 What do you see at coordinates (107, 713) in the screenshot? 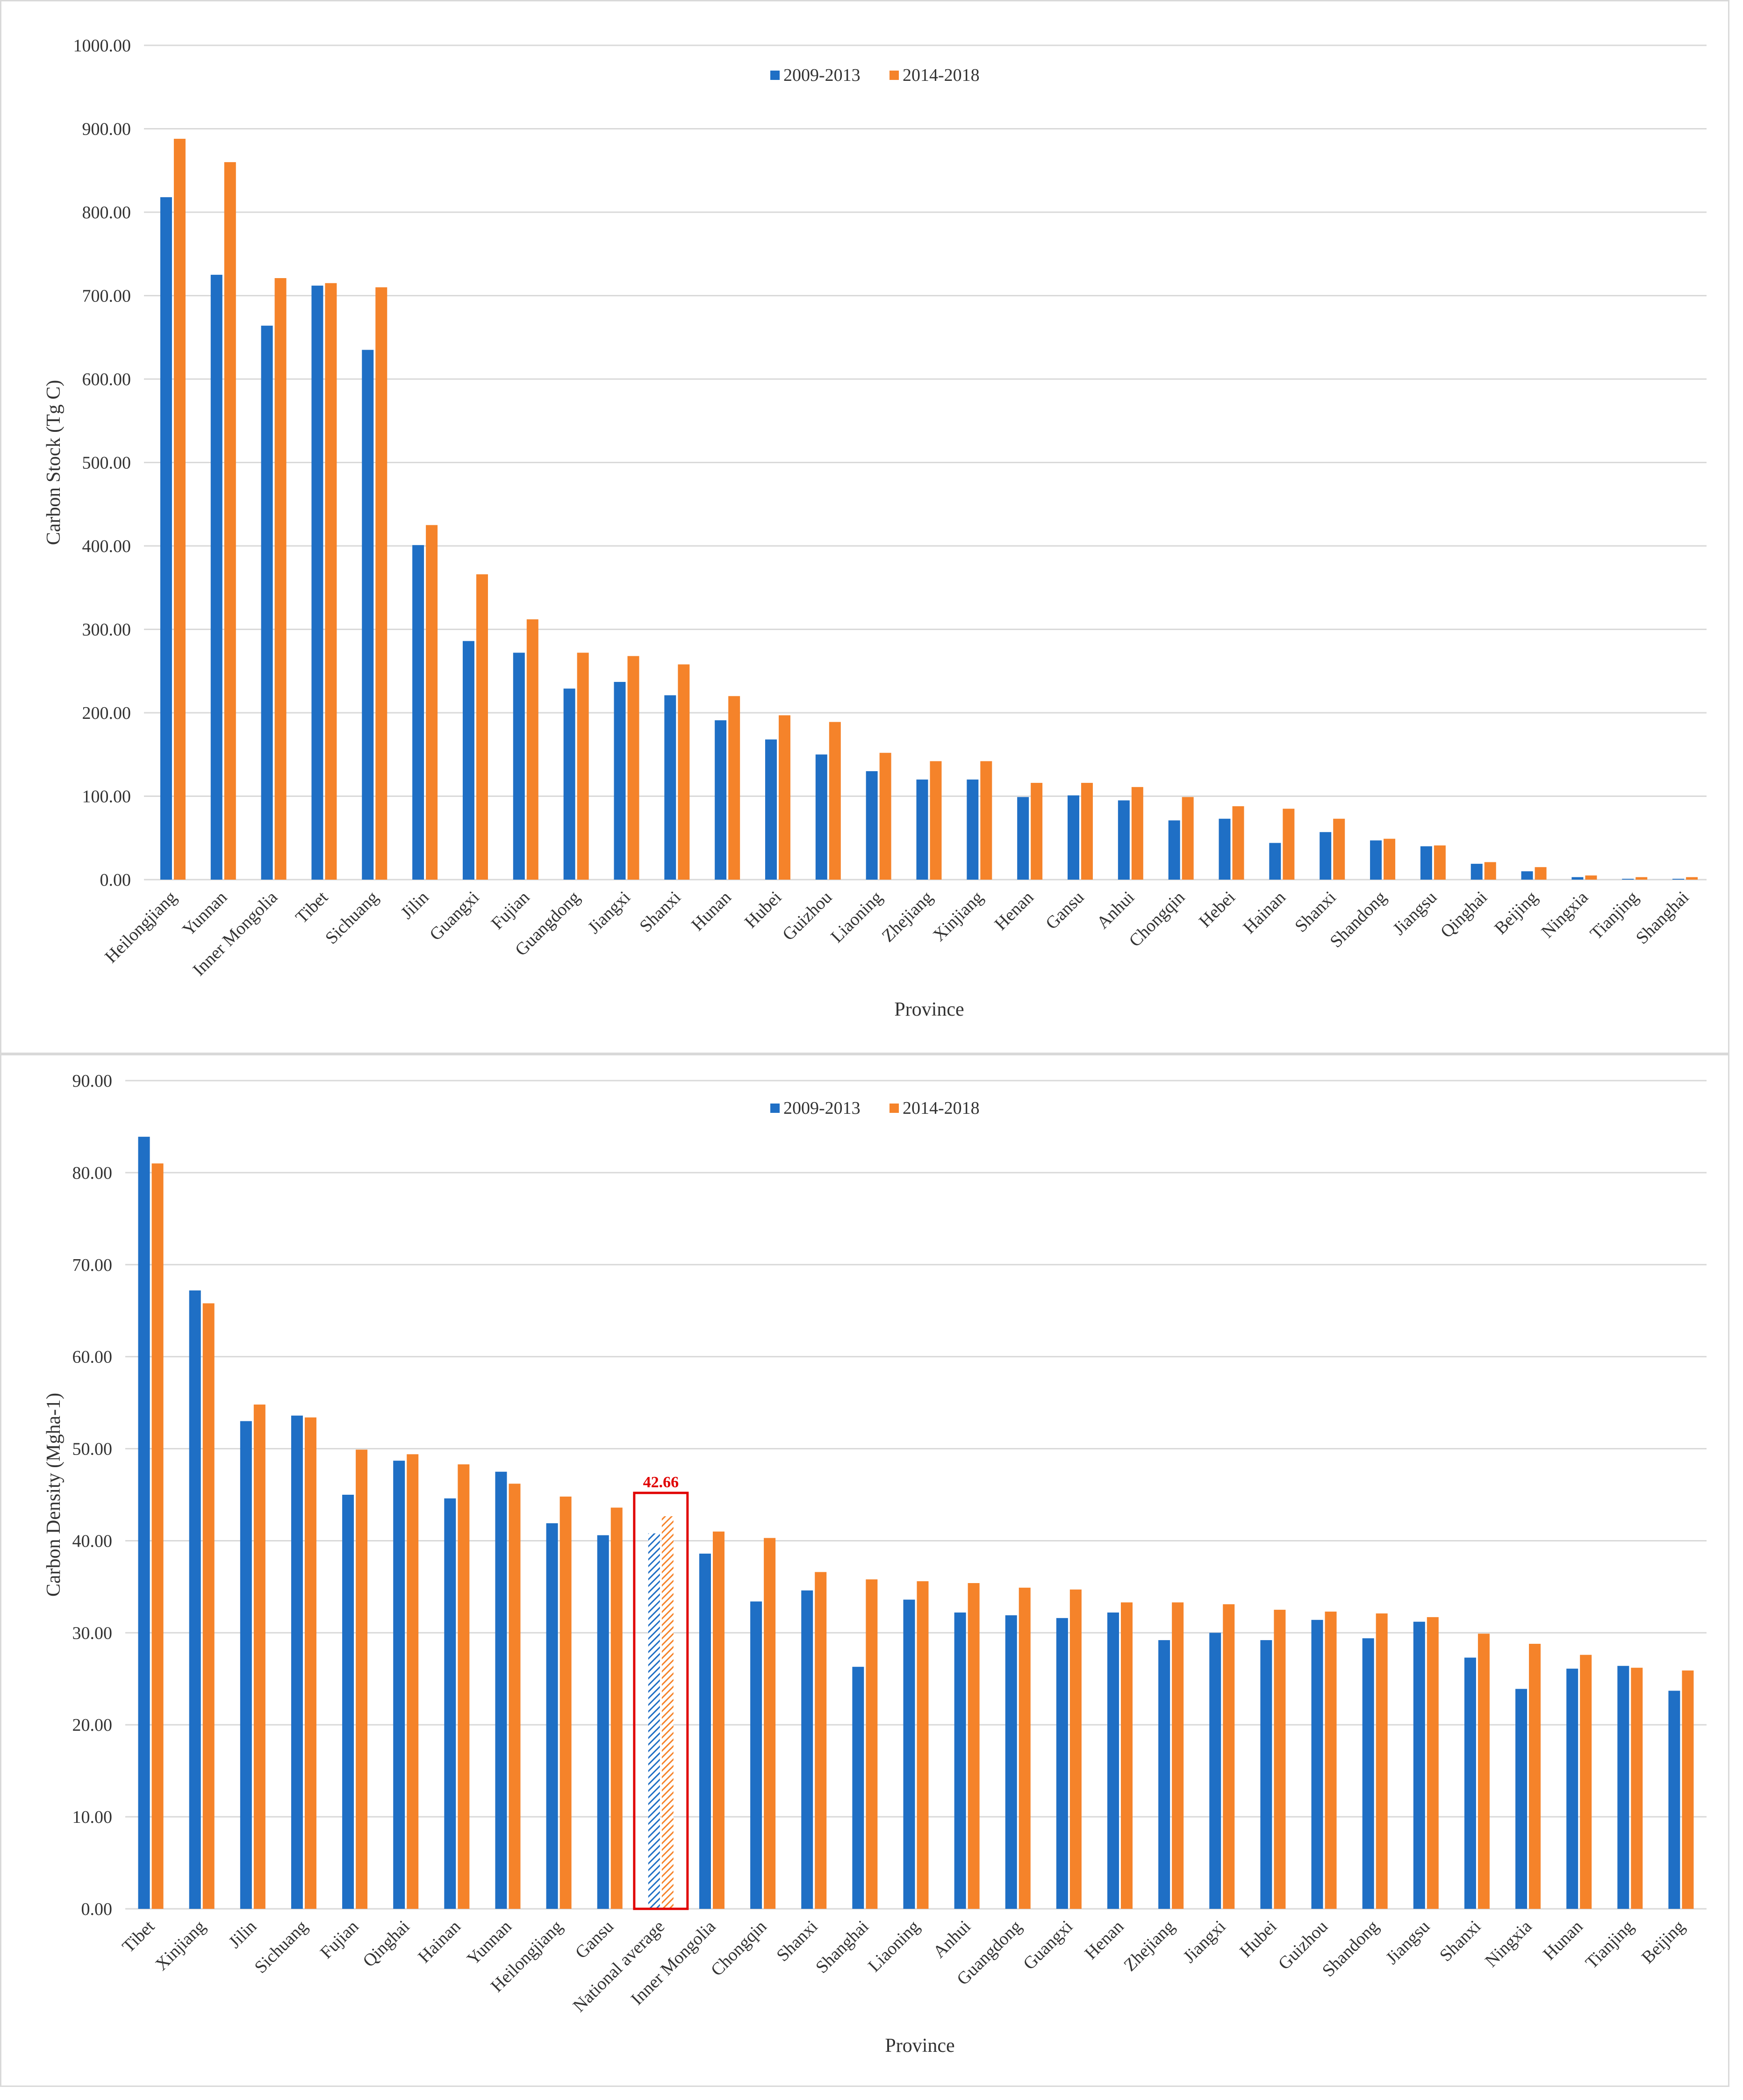
I see `y-tick-label: 200.00` at bounding box center [107, 713].